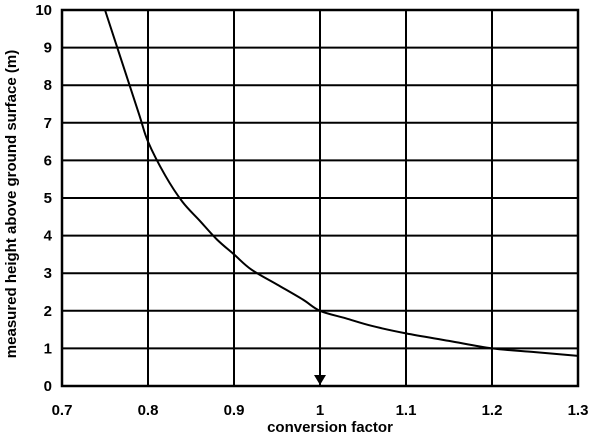 This screenshot has height=437, width=599. I want to click on arrow-head, so click(320, 380).